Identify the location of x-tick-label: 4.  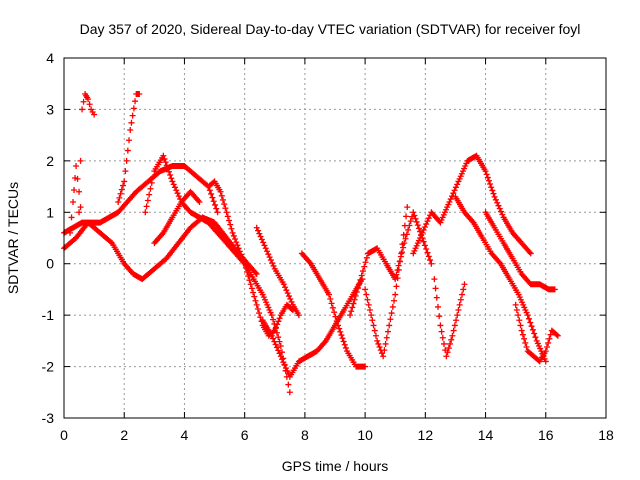
(185, 435).